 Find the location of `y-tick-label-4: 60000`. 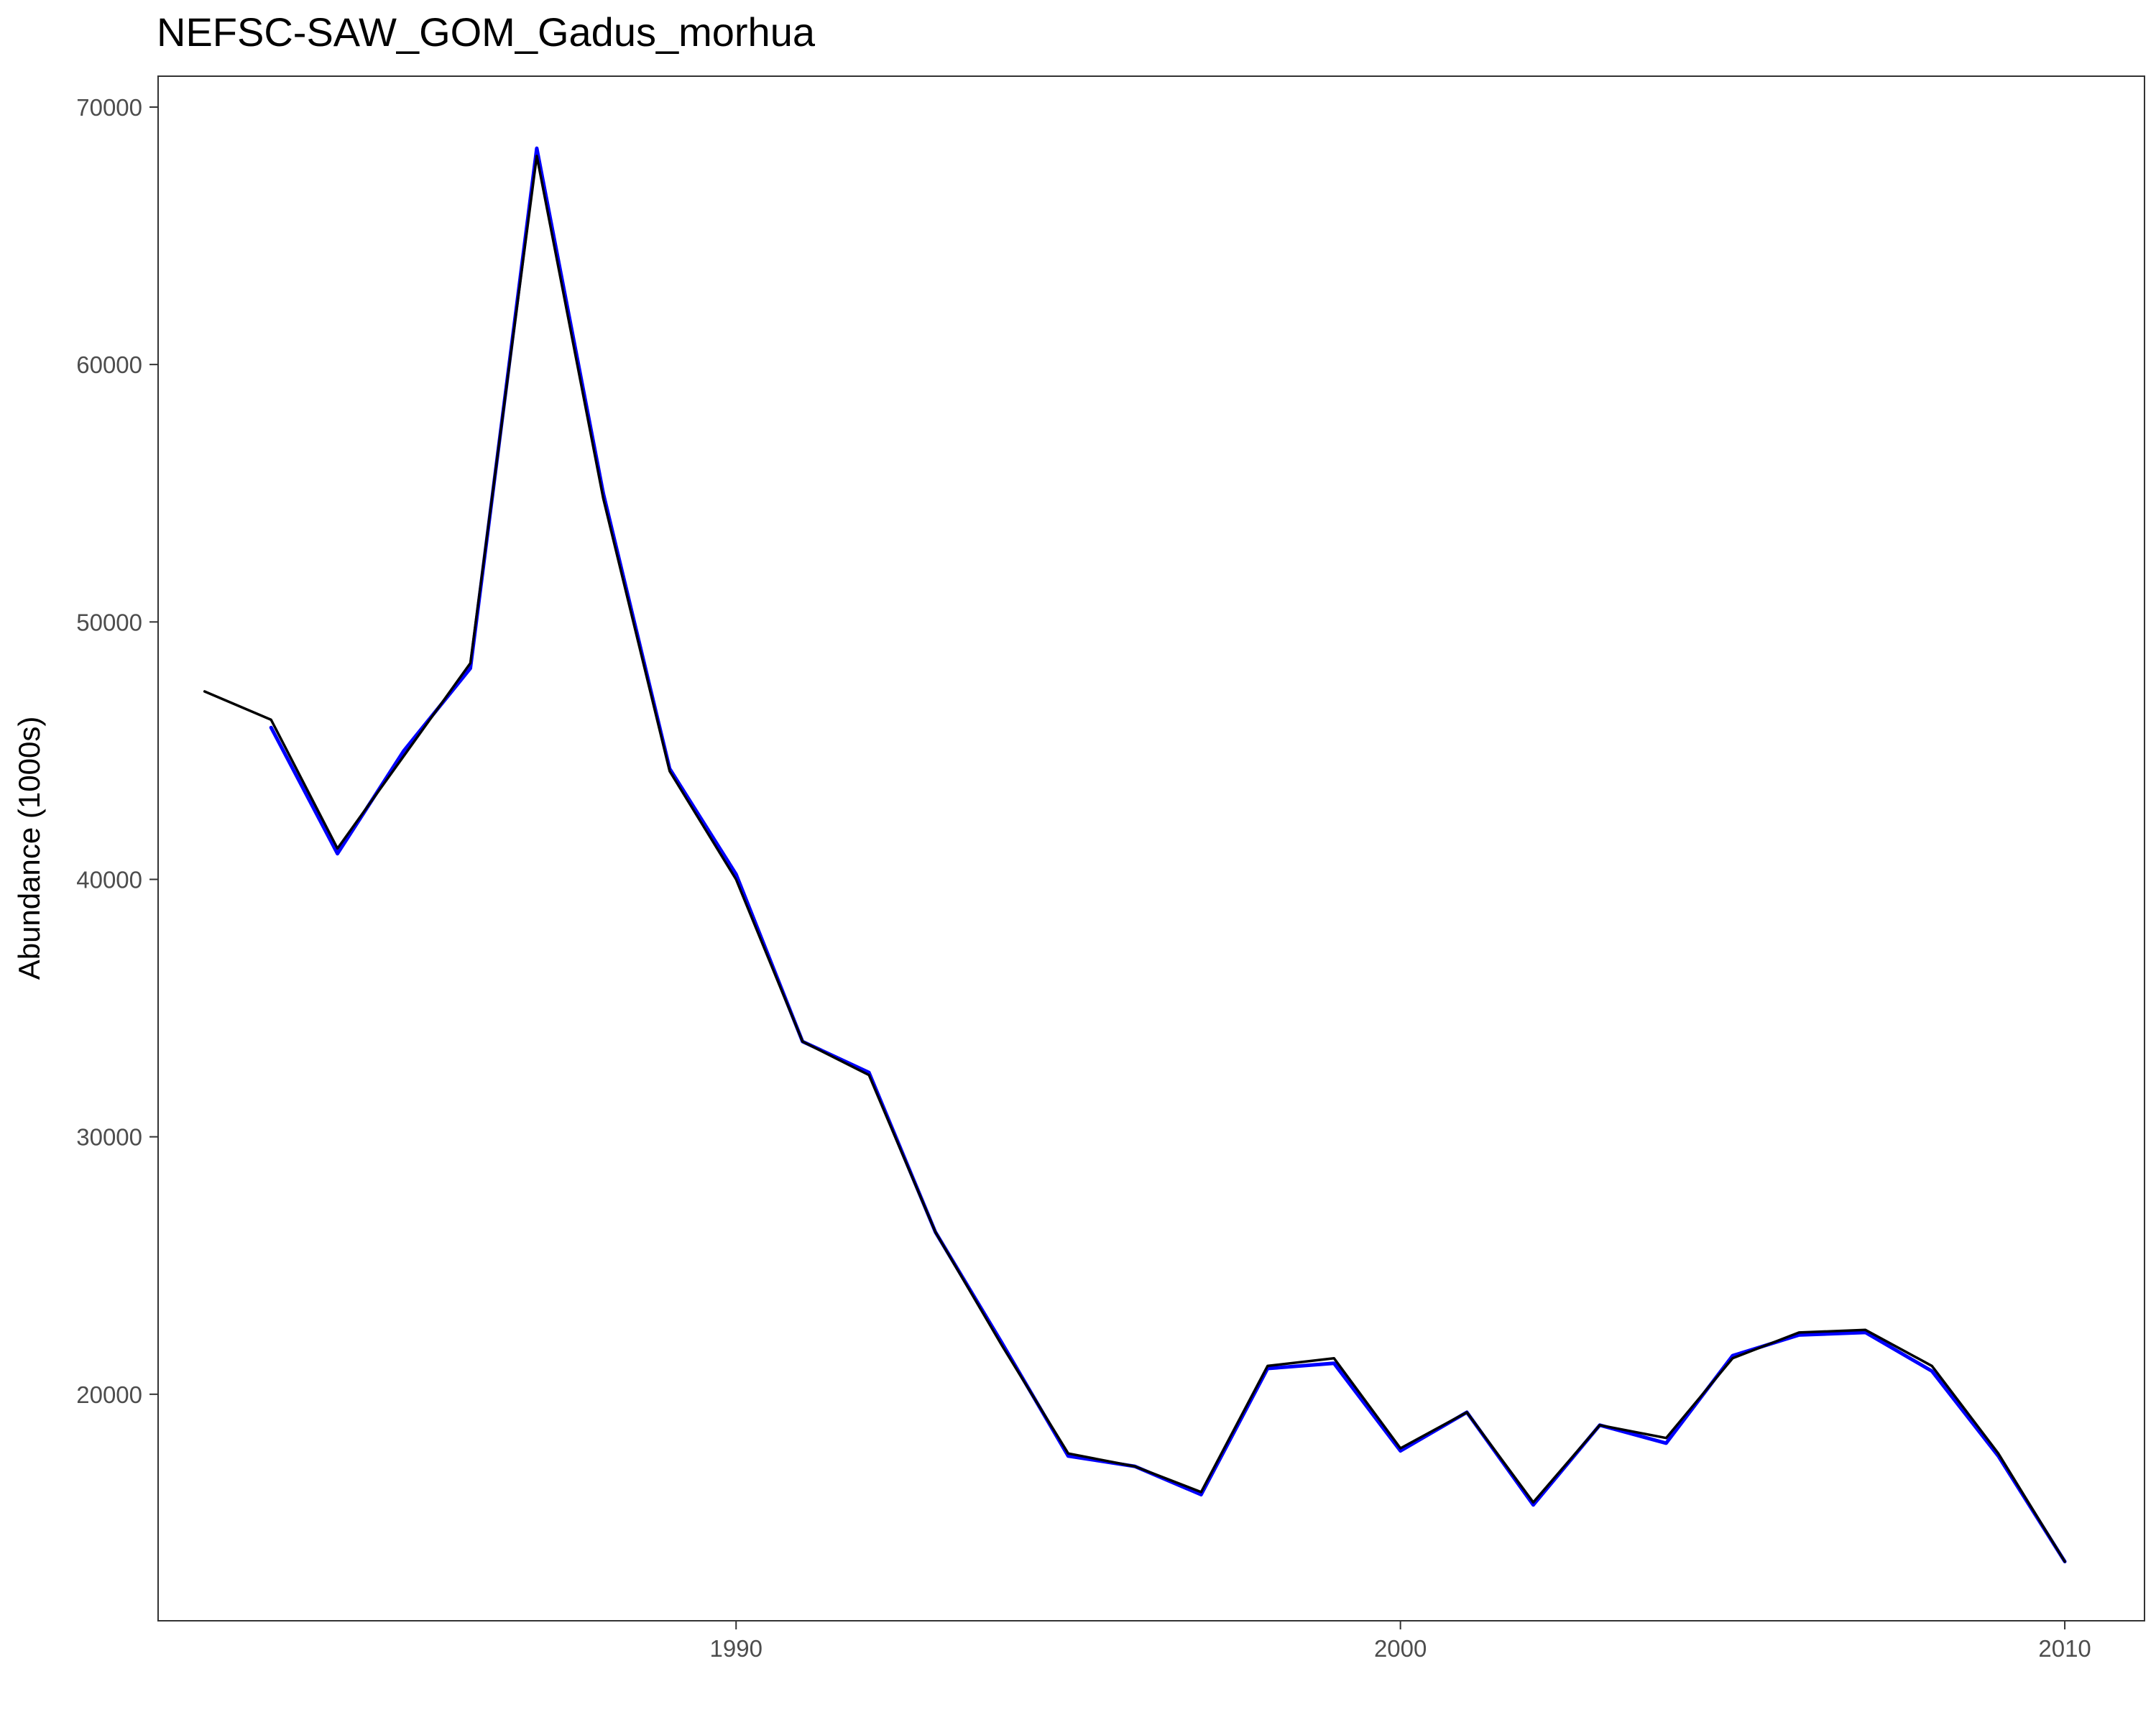

y-tick-label-4: 60000 is located at coordinates (109, 364).